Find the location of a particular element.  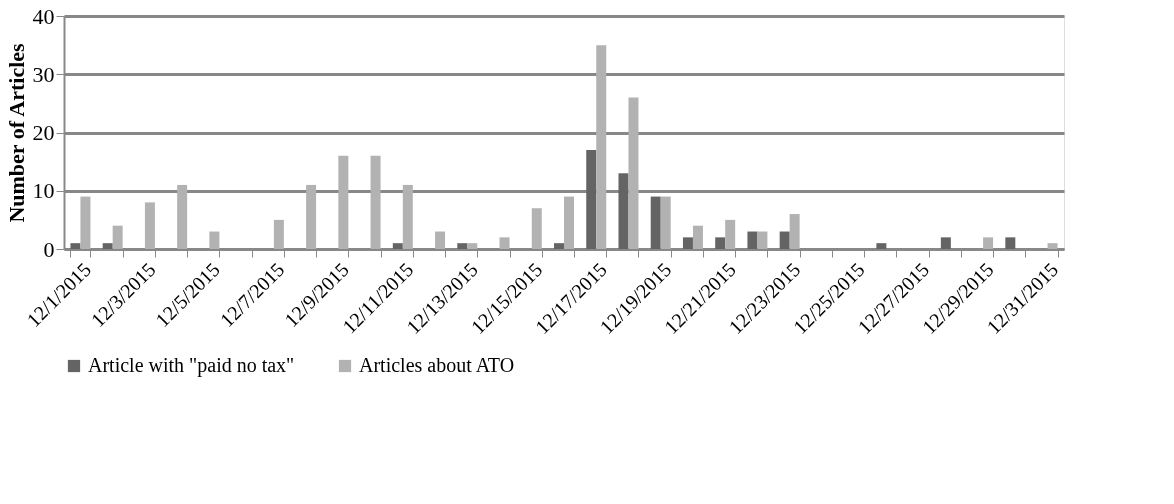

y-tick-label: 30 is located at coordinates (43, 74).